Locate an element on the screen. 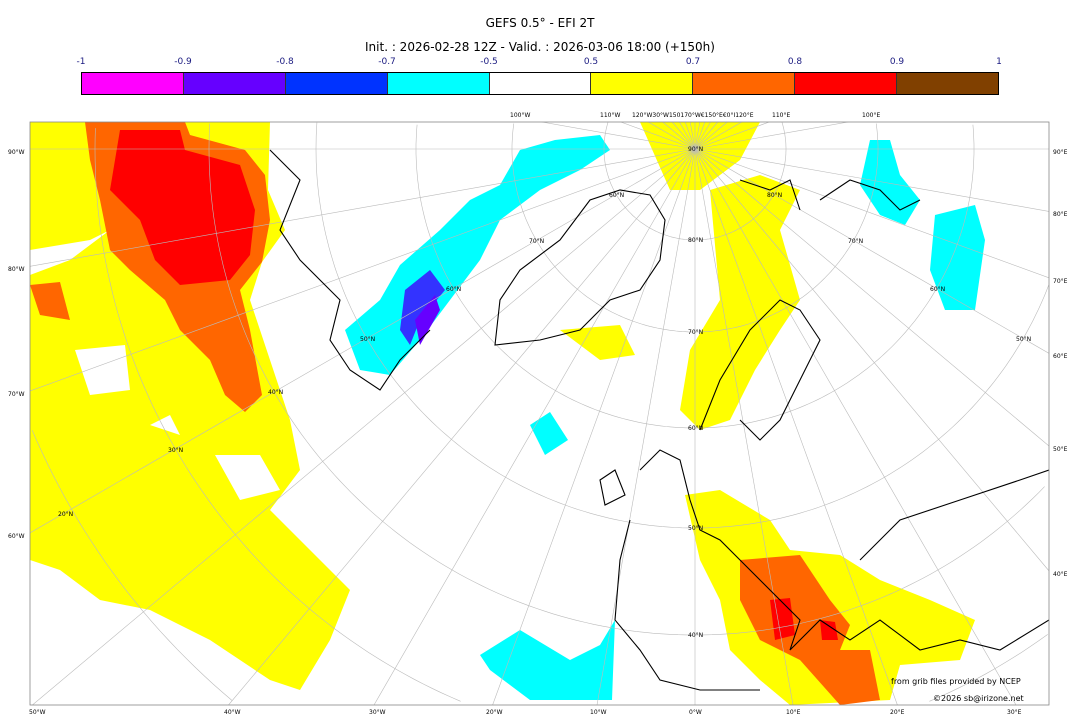 This screenshot has height=718, width=1080. axis-right-label: 60°E is located at coordinates (1060, 356).